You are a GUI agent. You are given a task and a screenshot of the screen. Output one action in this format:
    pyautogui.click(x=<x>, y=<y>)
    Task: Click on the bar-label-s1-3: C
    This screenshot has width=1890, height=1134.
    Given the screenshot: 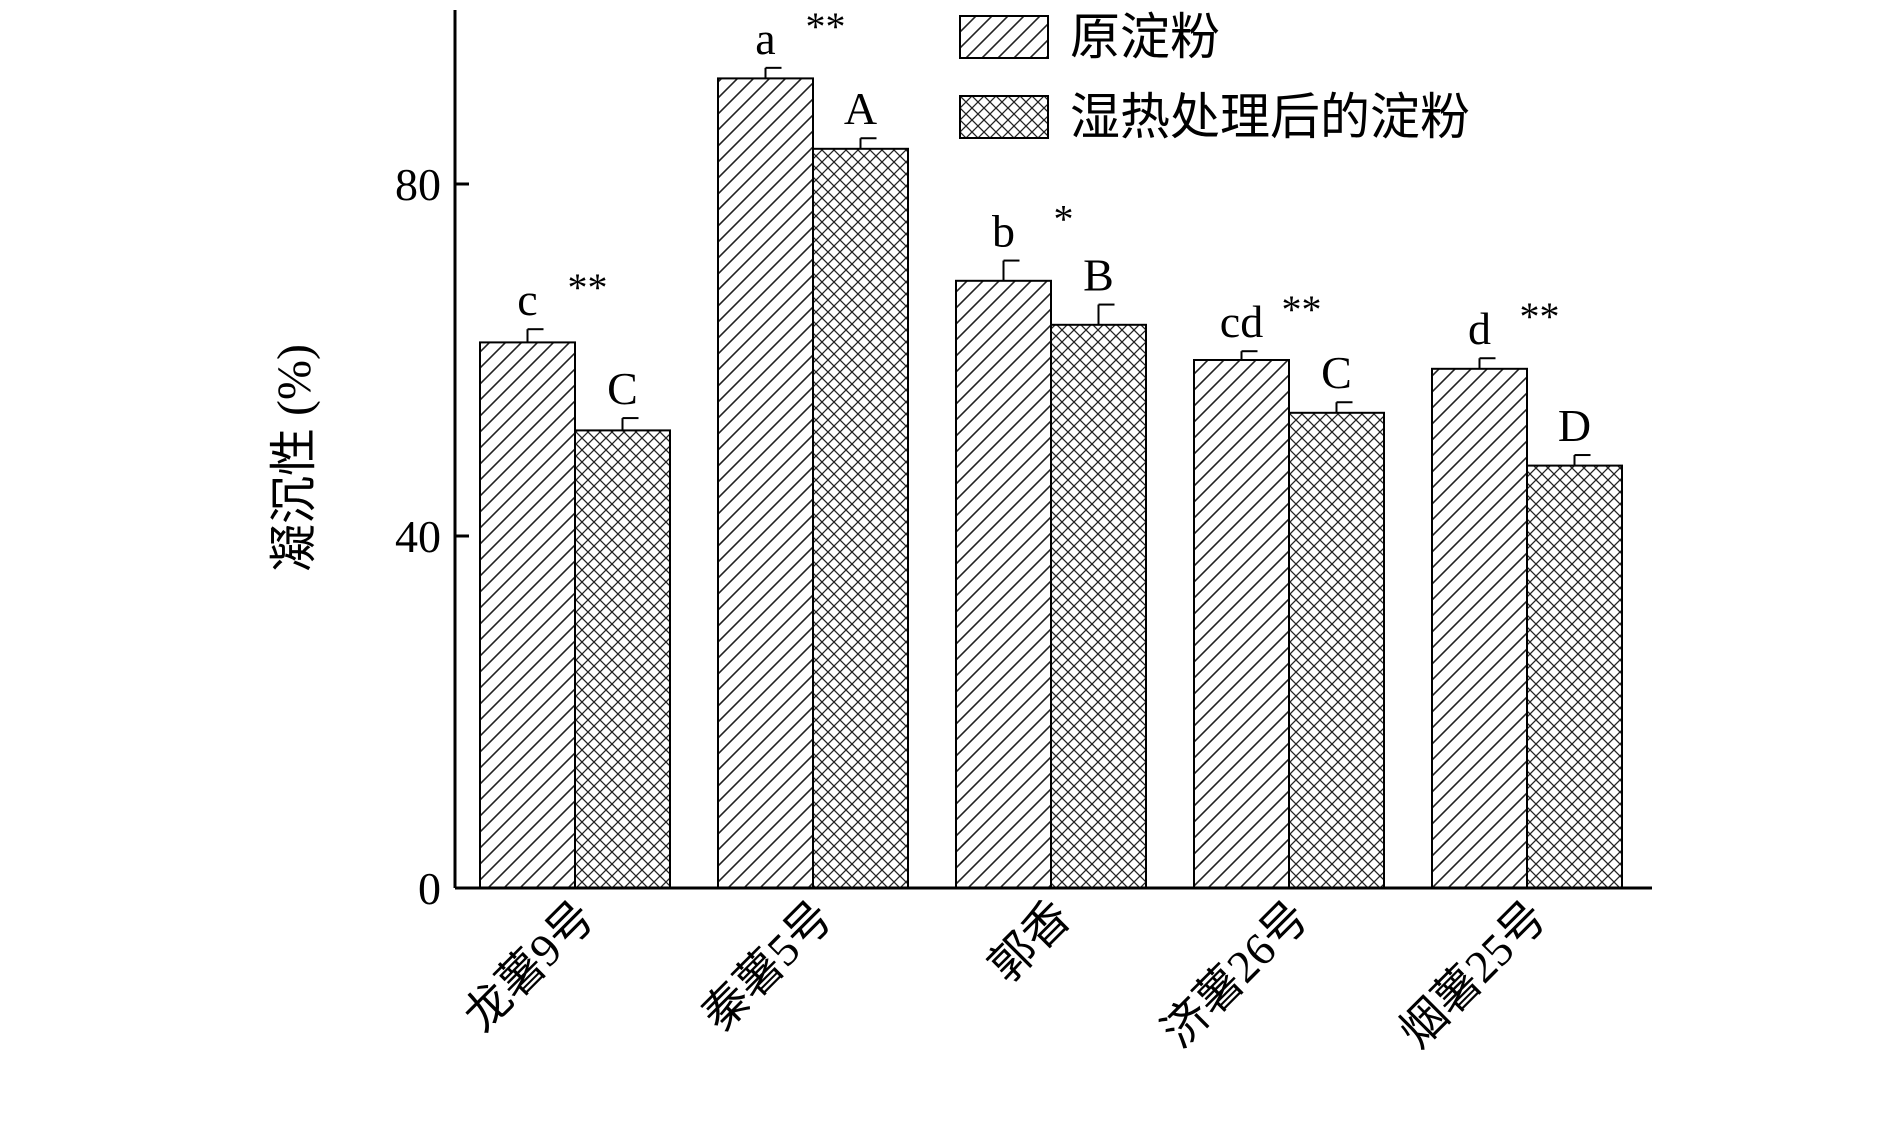 What is the action you would take?
    pyautogui.click(x=1336, y=372)
    